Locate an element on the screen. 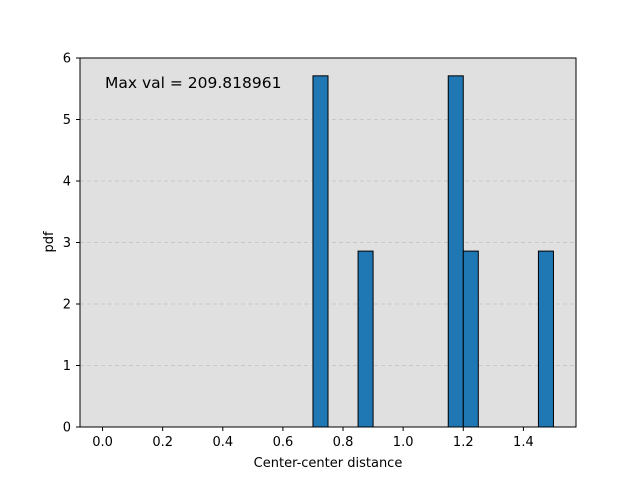 The width and height of the screenshot is (640, 480). y-tick-label-6: 6 is located at coordinates (67, 59).